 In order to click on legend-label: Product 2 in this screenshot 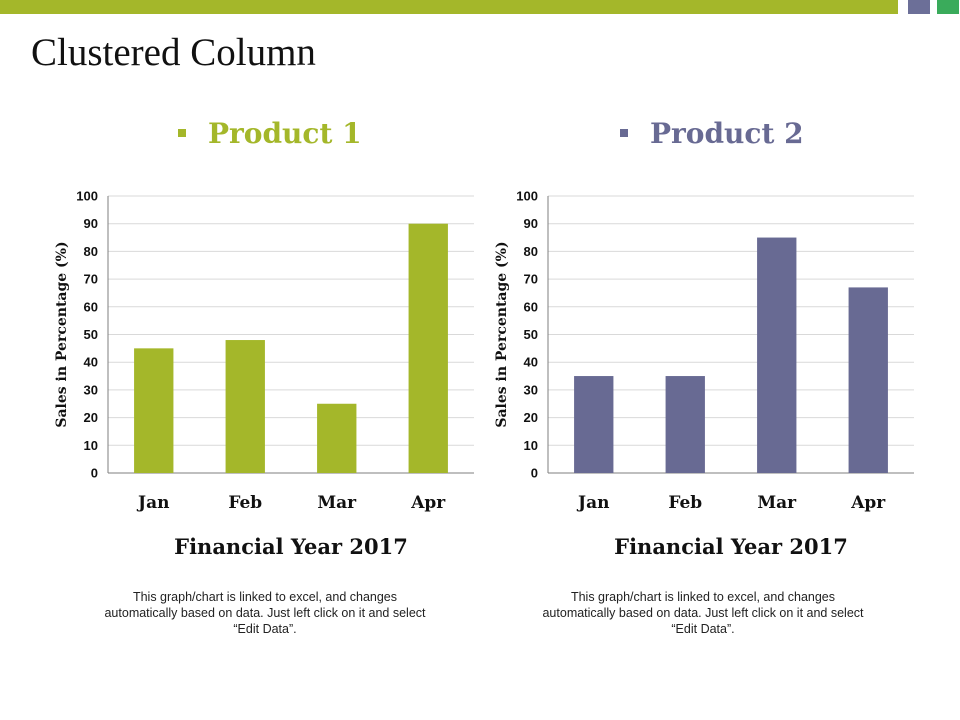, I will do `click(727, 133)`.